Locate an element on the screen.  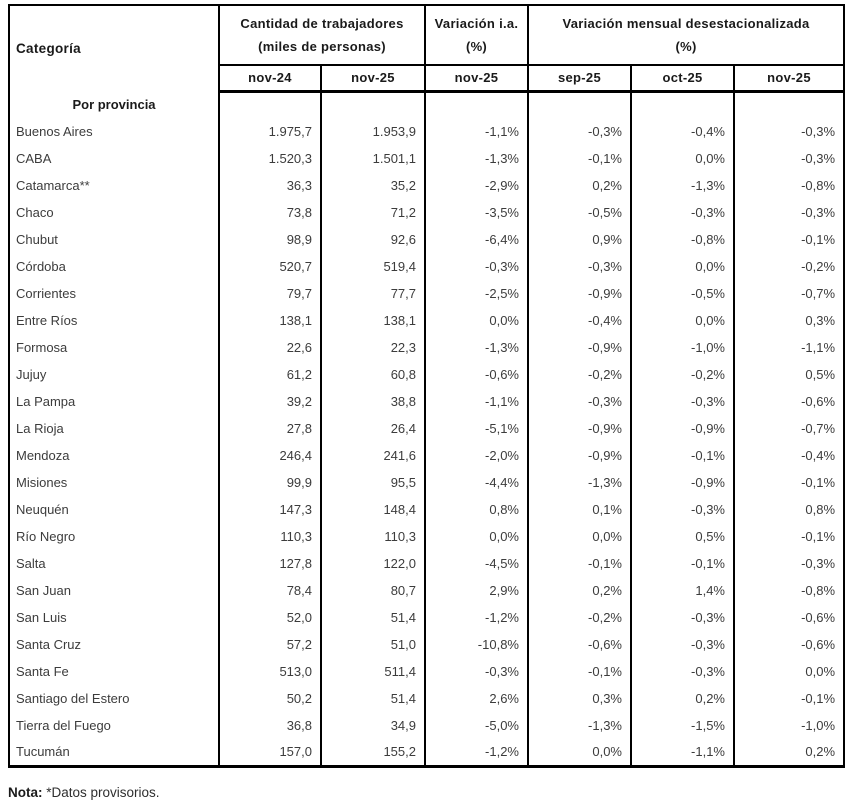
variation-ia: -6,4% is located at coordinates (476, 239).